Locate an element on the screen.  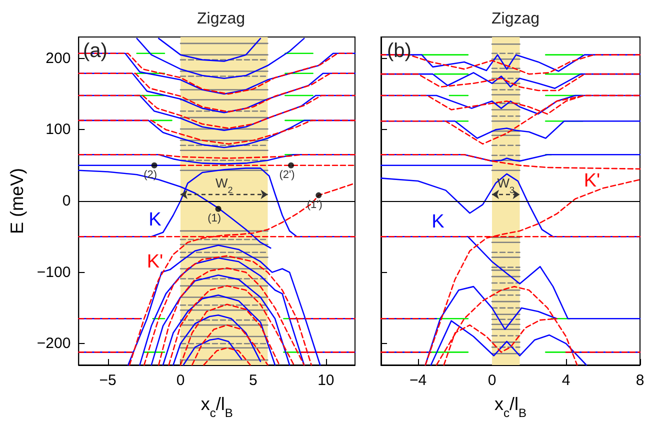
x-tick-label: 8 is located at coordinates (640, 380).